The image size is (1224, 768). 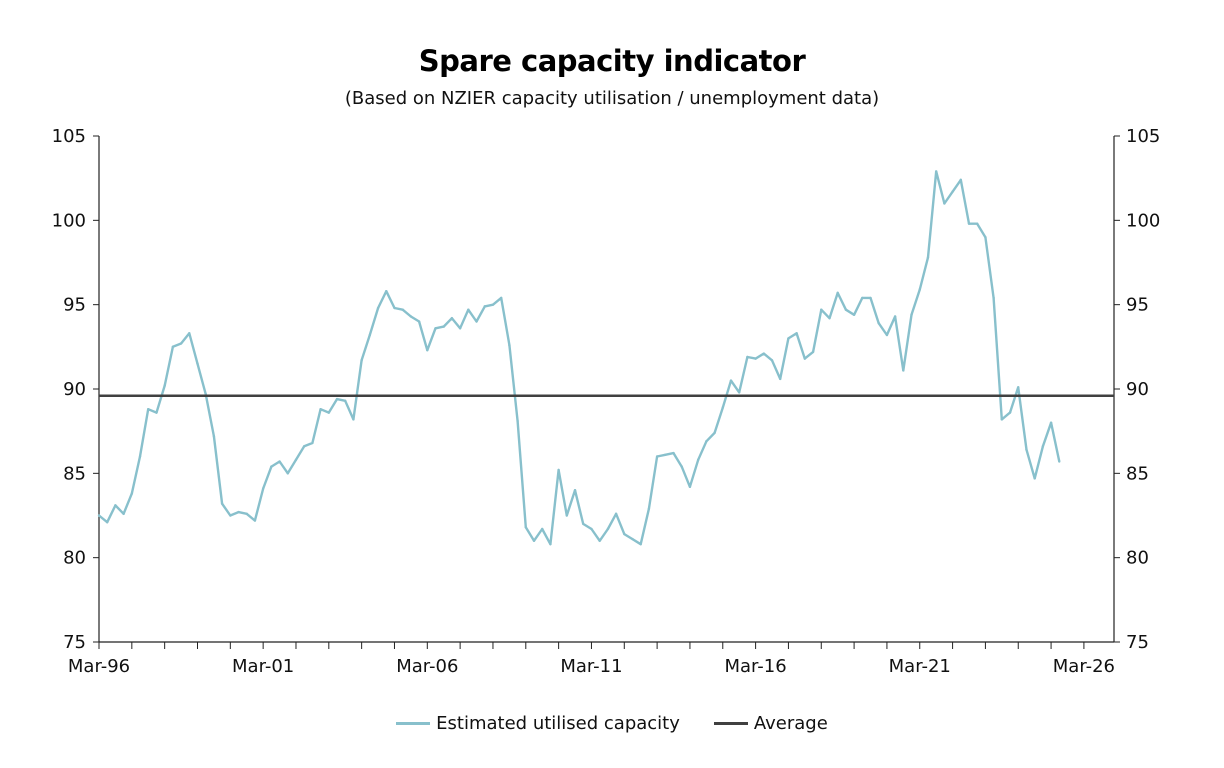 What do you see at coordinates (755, 666) in the screenshot?
I see `x-tick-label: Mar-16` at bounding box center [755, 666].